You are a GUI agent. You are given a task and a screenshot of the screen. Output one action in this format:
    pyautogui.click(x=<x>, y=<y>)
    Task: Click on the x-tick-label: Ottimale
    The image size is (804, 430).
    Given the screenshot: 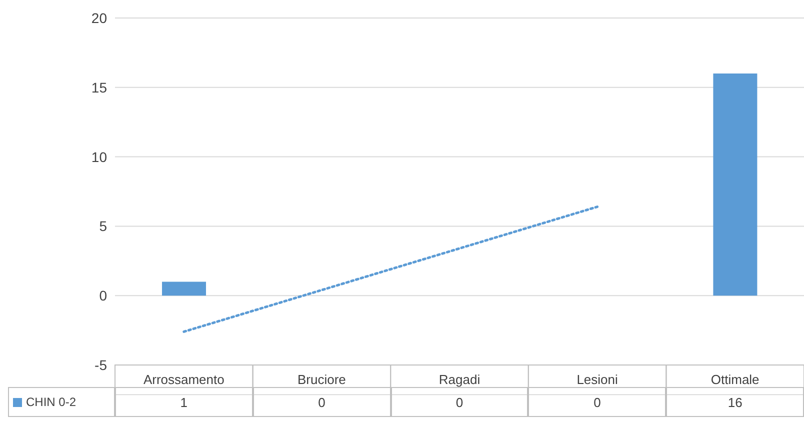 What is the action you would take?
    pyautogui.click(x=735, y=379)
    